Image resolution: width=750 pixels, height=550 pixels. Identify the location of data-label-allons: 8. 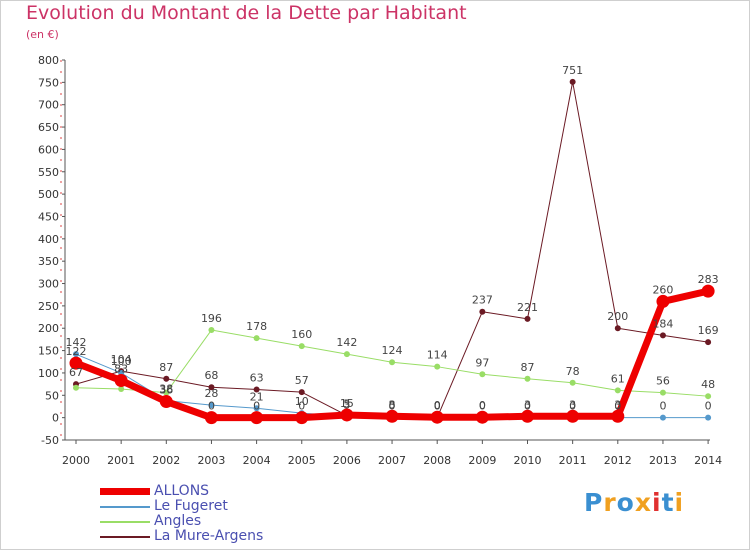
(392, 404).